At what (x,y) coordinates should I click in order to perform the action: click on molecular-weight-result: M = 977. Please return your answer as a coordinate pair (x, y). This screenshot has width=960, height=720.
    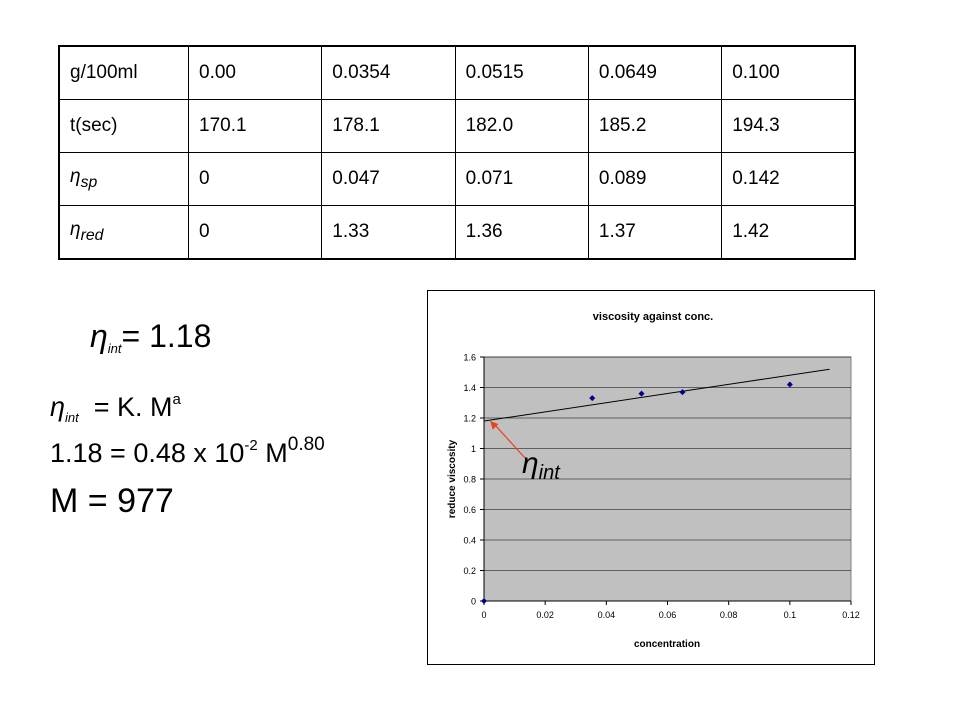
    Looking at the image, I should click on (112, 501).